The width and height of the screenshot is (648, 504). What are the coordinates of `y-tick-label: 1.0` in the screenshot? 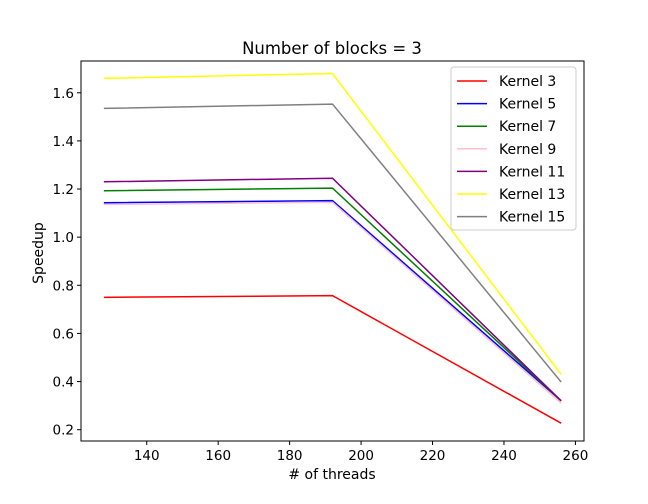 It's located at (63, 238).